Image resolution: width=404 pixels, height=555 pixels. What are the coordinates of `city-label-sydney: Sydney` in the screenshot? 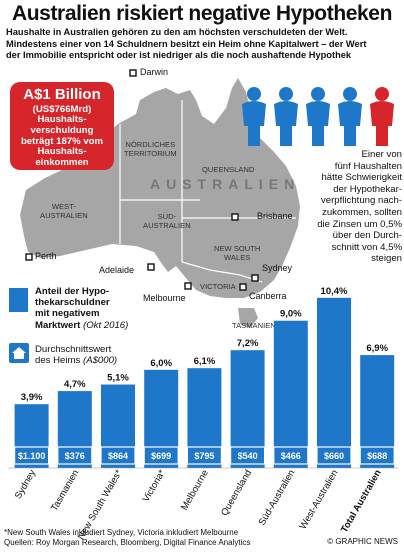 It's located at (277, 268).